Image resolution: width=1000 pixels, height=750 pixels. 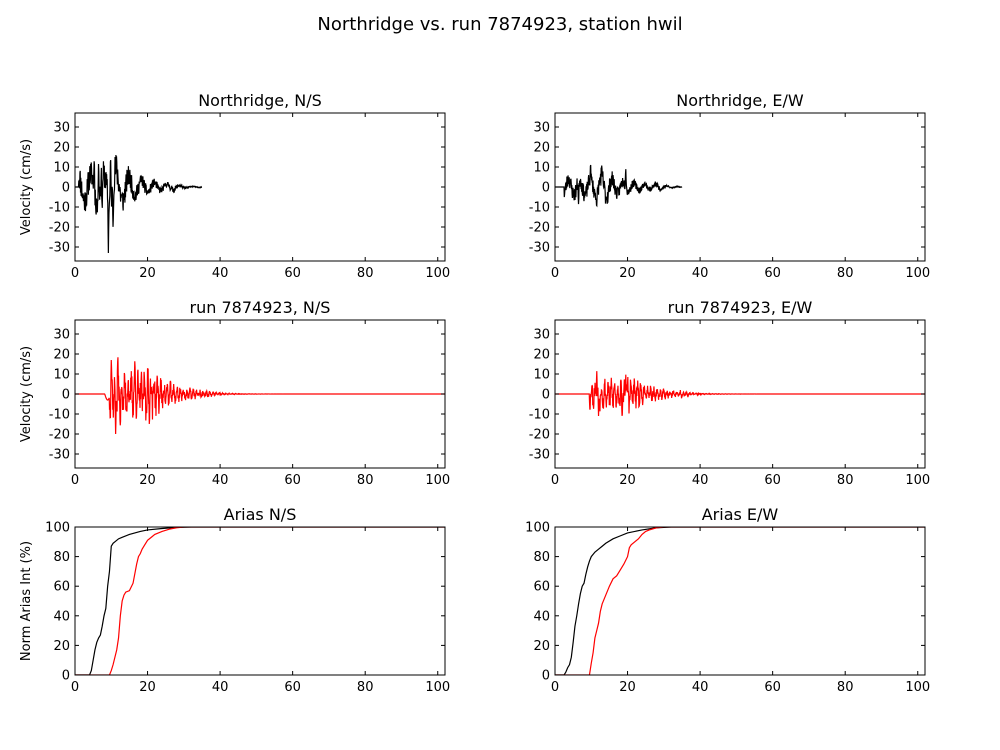 What do you see at coordinates (740, 100) in the screenshot?
I see `subplot-title: Northridge, E/W` at bounding box center [740, 100].